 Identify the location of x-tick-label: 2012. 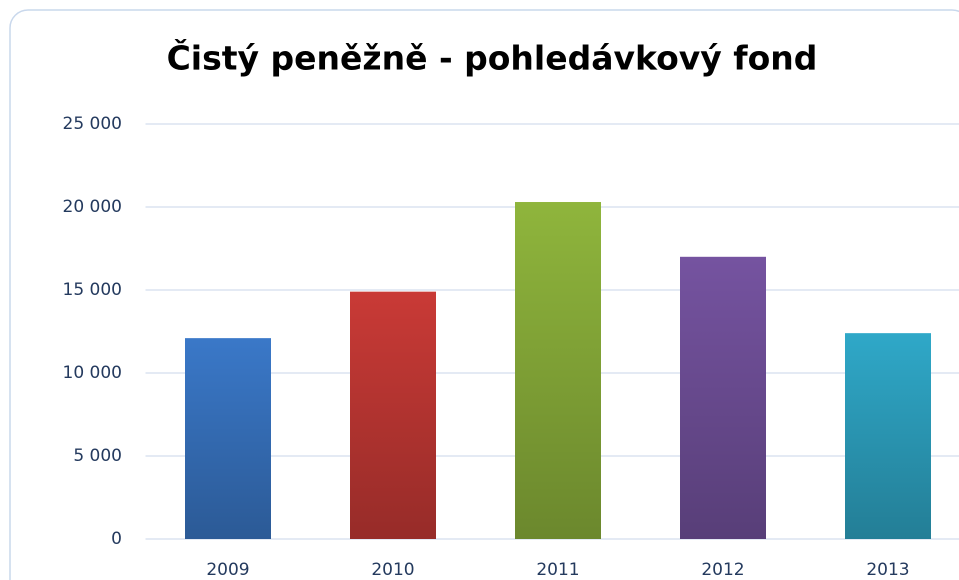
(722, 570).